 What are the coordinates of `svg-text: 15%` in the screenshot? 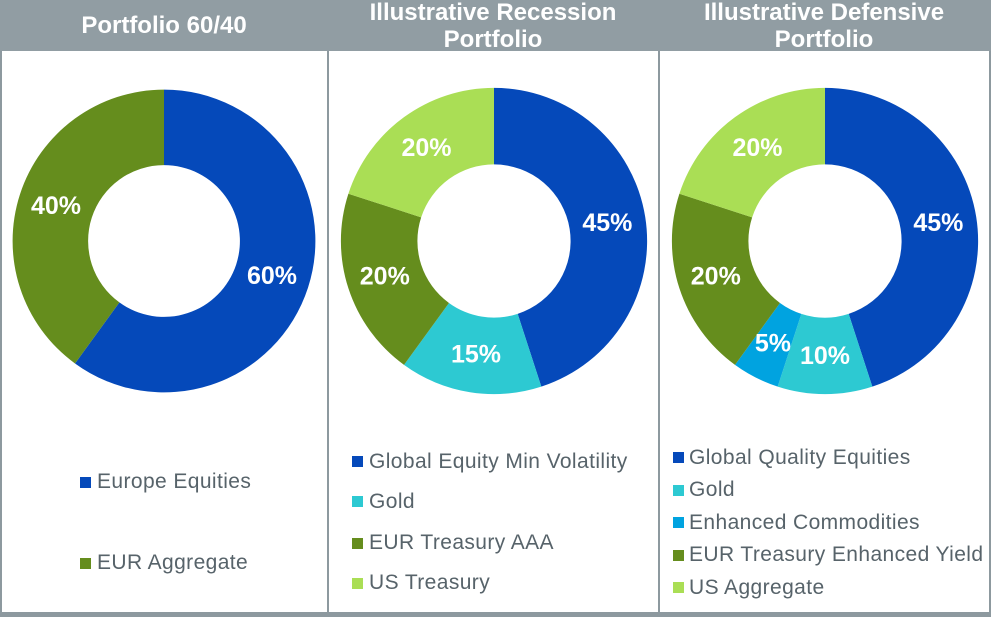 It's located at (476, 355).